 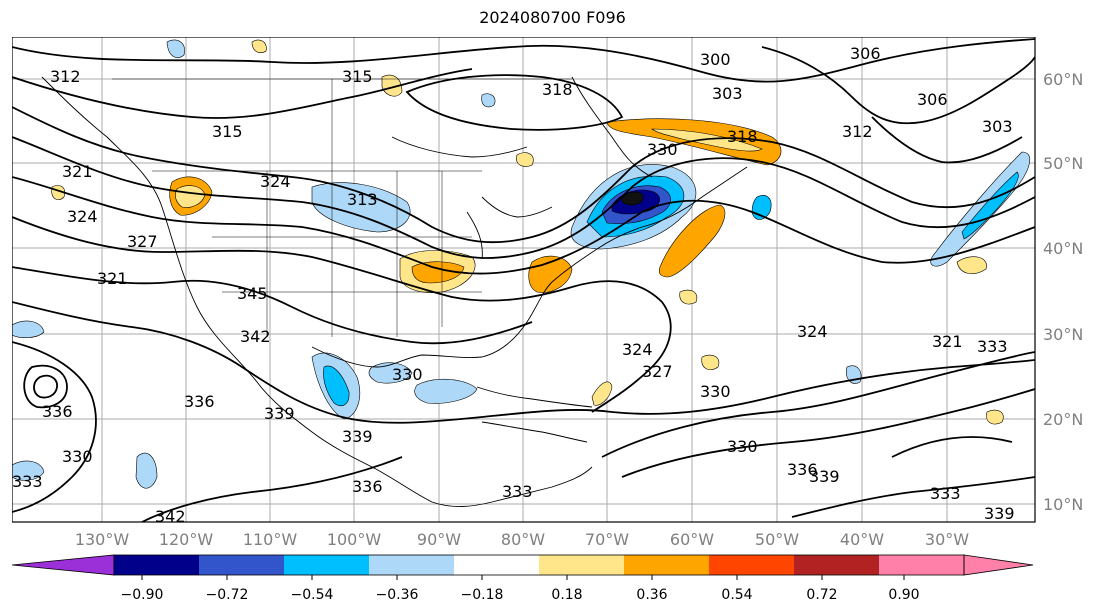 I want to click on lon-tick-label: 30°W, so click(x=947, y=539).